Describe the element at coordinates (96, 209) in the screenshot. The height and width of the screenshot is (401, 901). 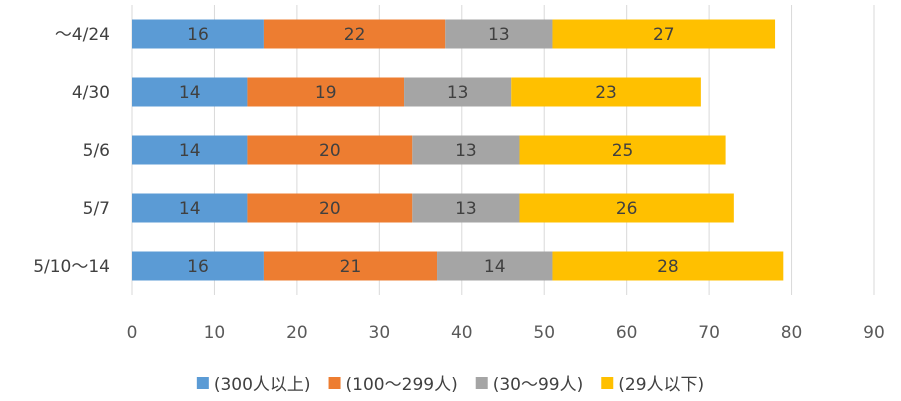
I see `category-label: 5/7` at that location.